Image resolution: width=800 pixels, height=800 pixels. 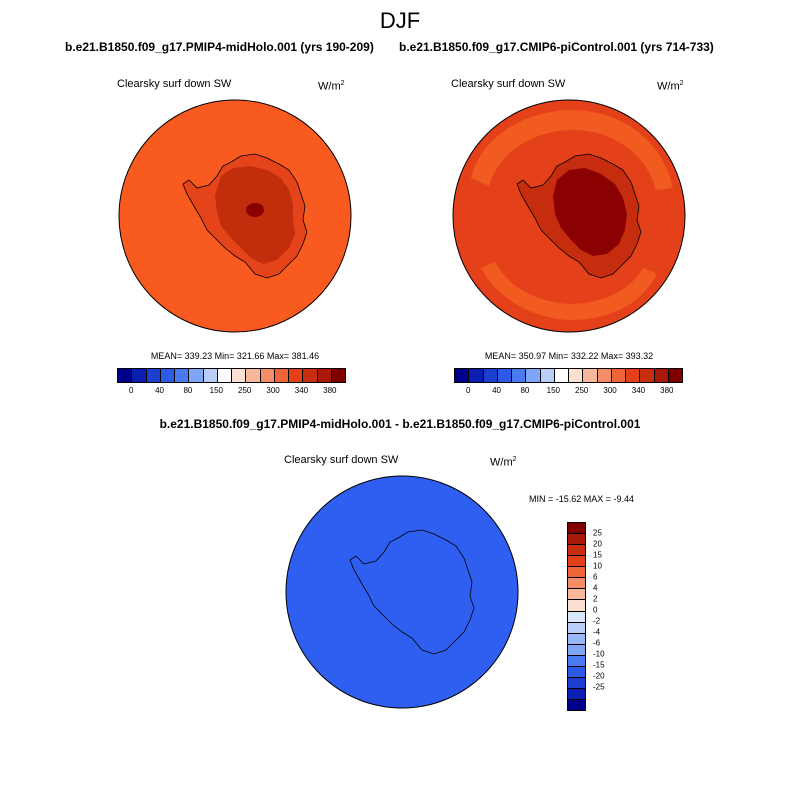 What do you see at coordinates (235, 216) in the screenshot?
I see `left-map` at bounding box center [235, 216].